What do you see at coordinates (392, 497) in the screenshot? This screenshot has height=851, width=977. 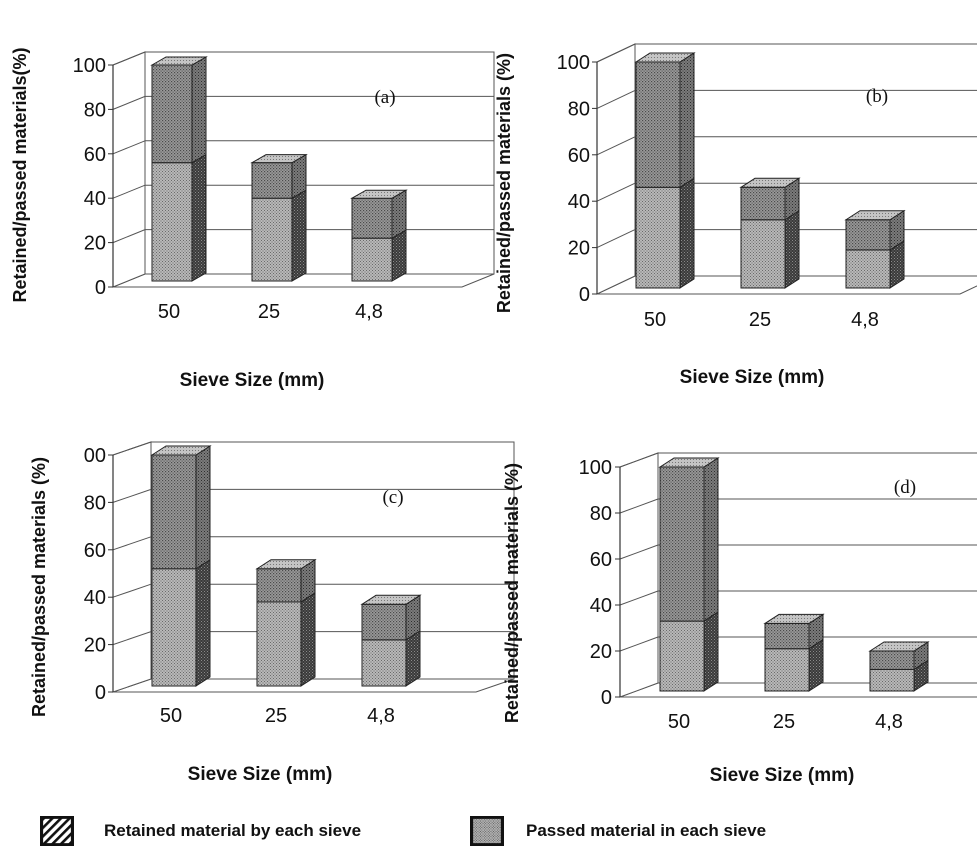 I see `panel-label: (c)` at bounding box center [392, 497].